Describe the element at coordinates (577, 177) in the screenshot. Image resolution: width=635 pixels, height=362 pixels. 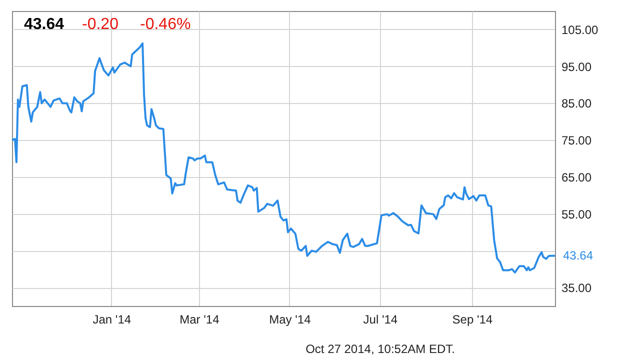
I see `y-tick-label: 65.00` at that location.